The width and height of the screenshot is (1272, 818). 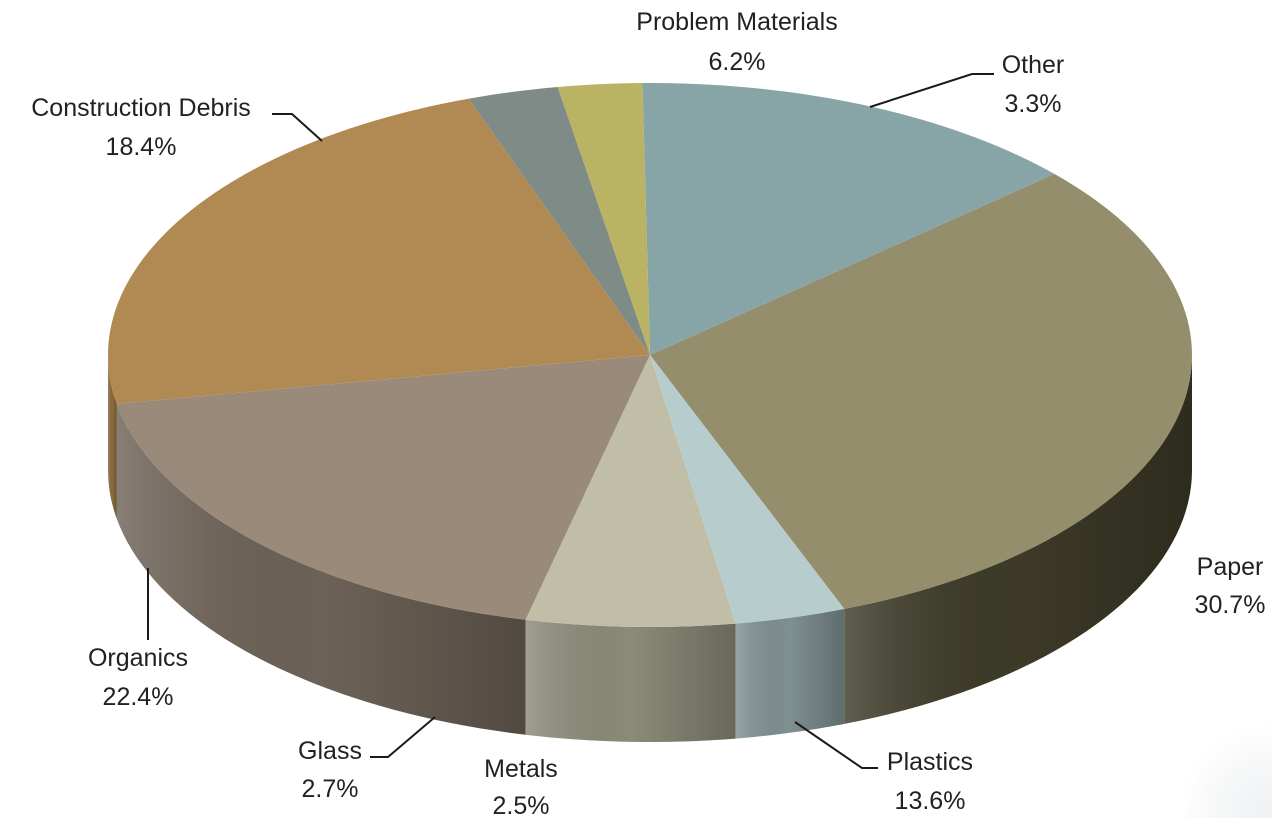 What do you see at coordinates (521, 805) in the screenshot?
I see `slice-value-metals: 2.5%` at bounding box center [521, 805].